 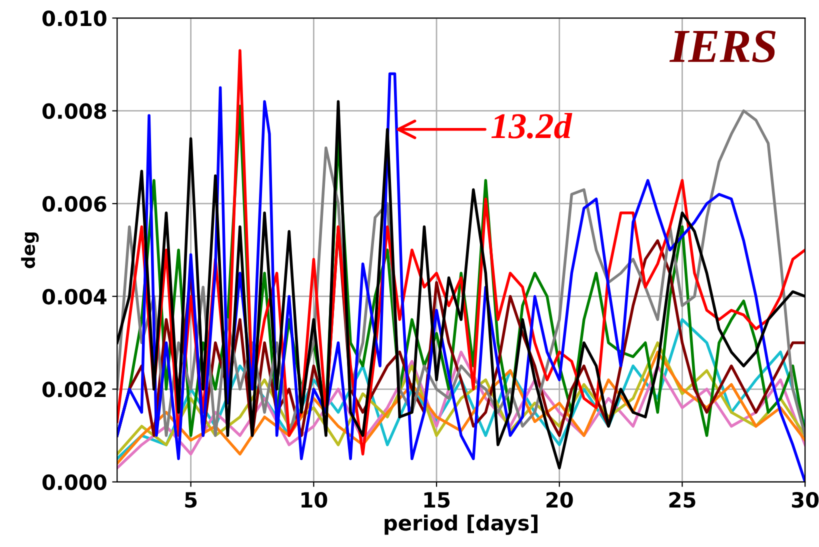 I want to click on y-tick-label: 0.006, so click(x=74, y=204).